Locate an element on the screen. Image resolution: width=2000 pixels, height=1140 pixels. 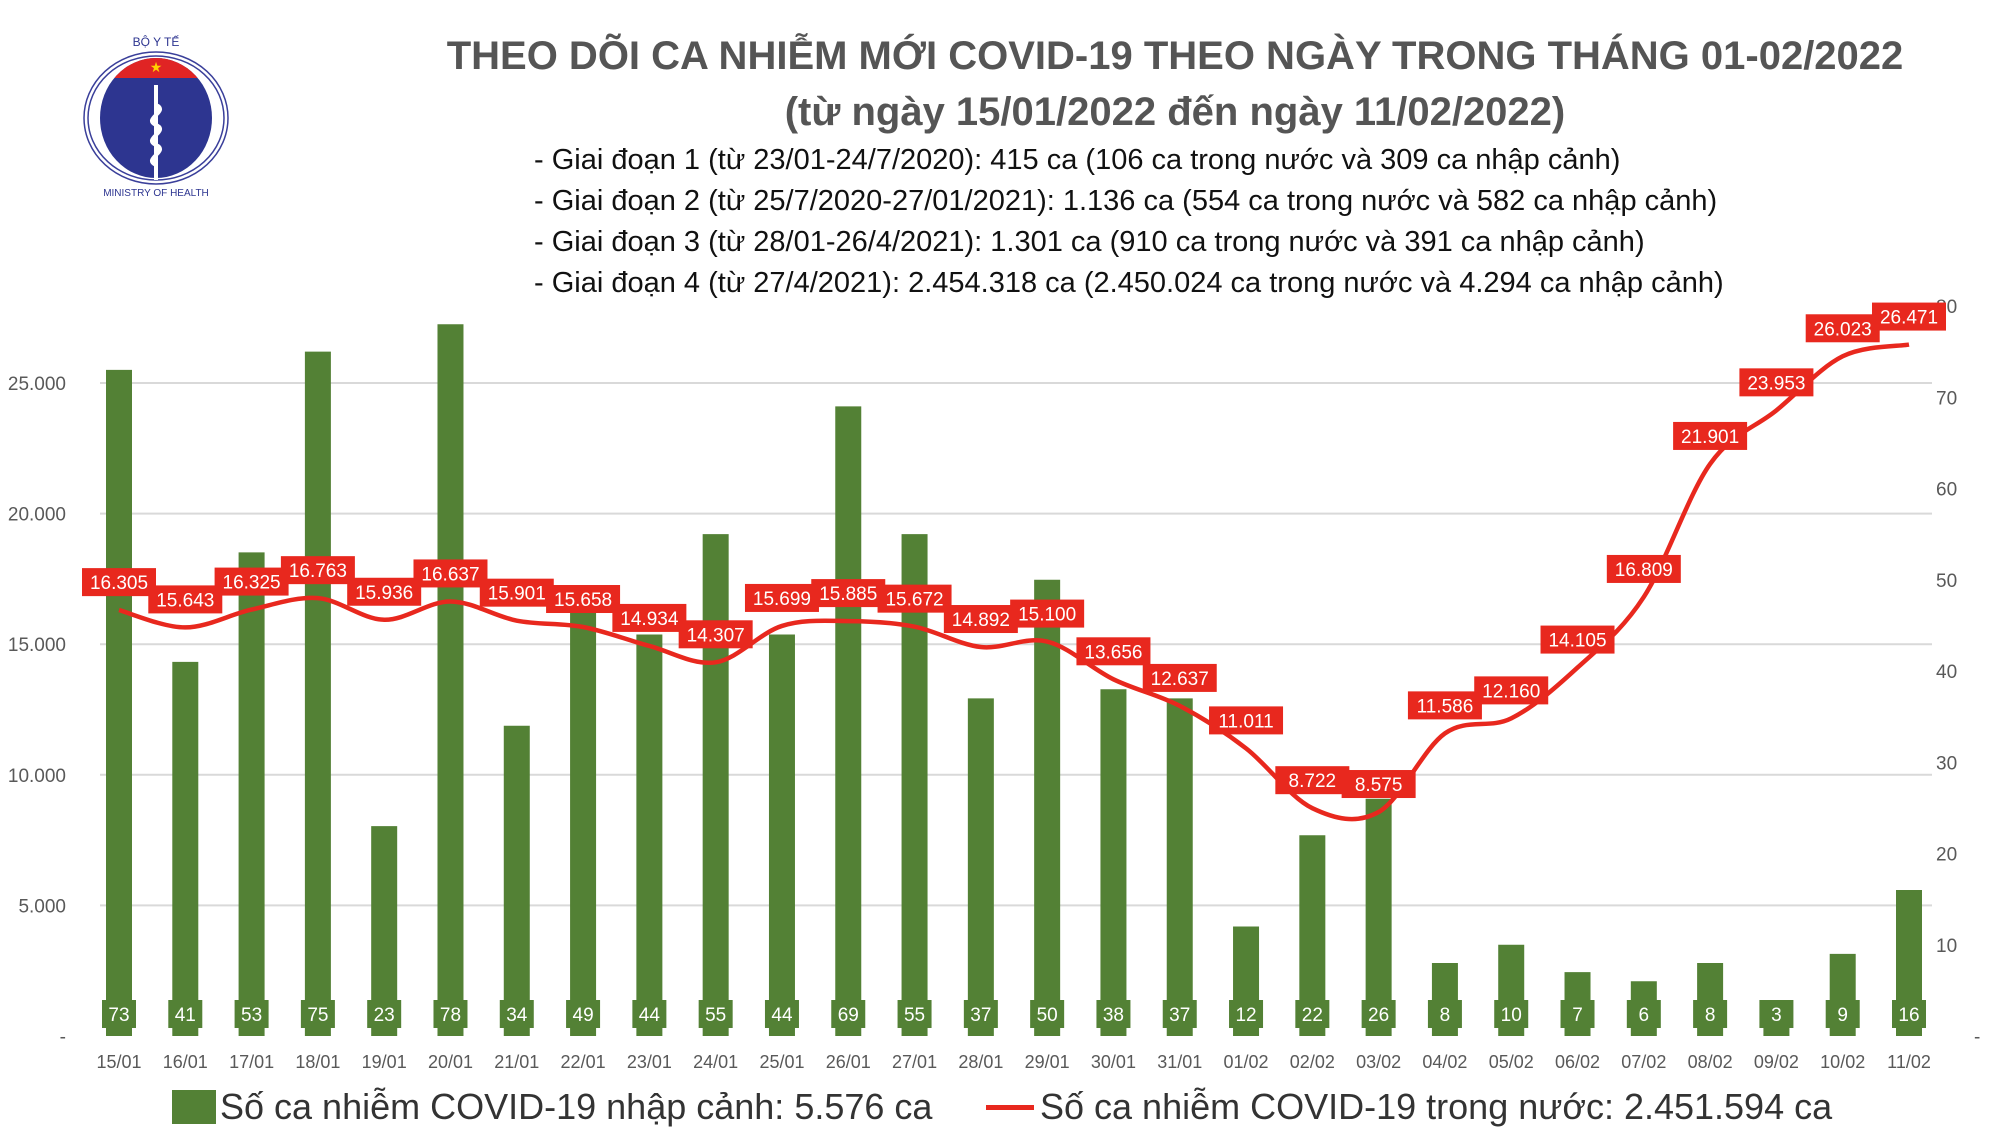
line-label: 15.936 is located at coordinates (384, 593).